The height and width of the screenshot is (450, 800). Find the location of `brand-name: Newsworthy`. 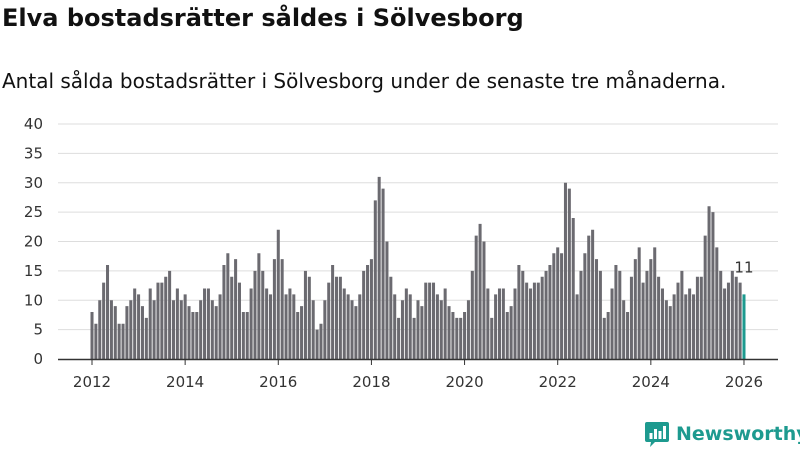

brand-name: Newsworthy is located at coordinates (738, 434).